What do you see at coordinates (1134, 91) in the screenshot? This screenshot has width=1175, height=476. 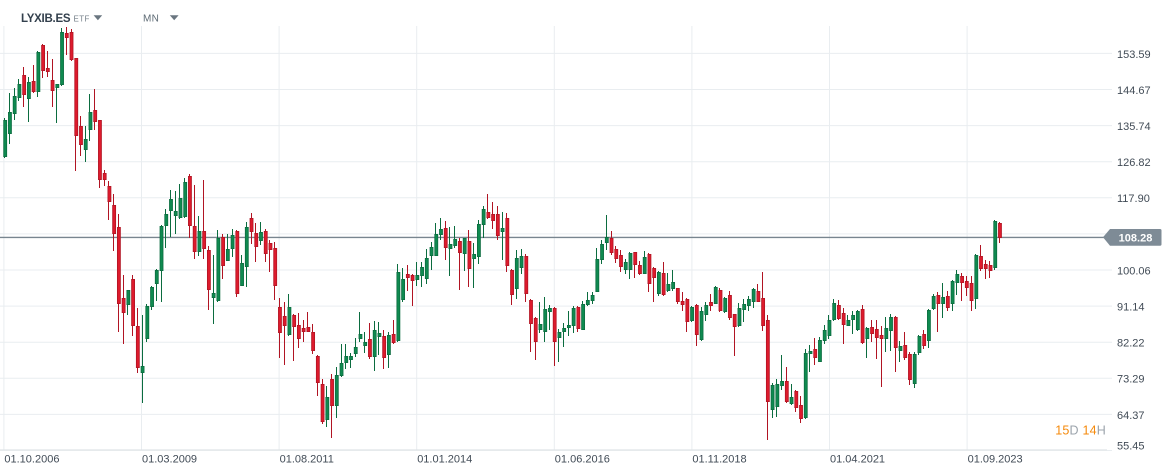 I see `svg-text: 144.67` at bounding box center [1134, 91].